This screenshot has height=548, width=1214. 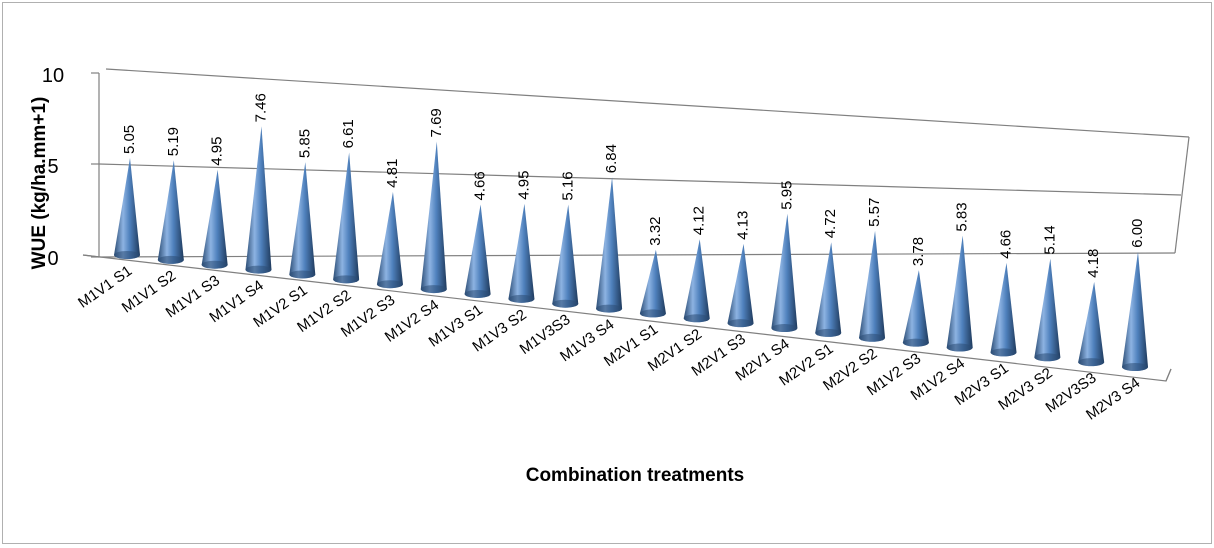 I want to click on y-tick-labels: 0 5 10, so click(x=53, y=167).